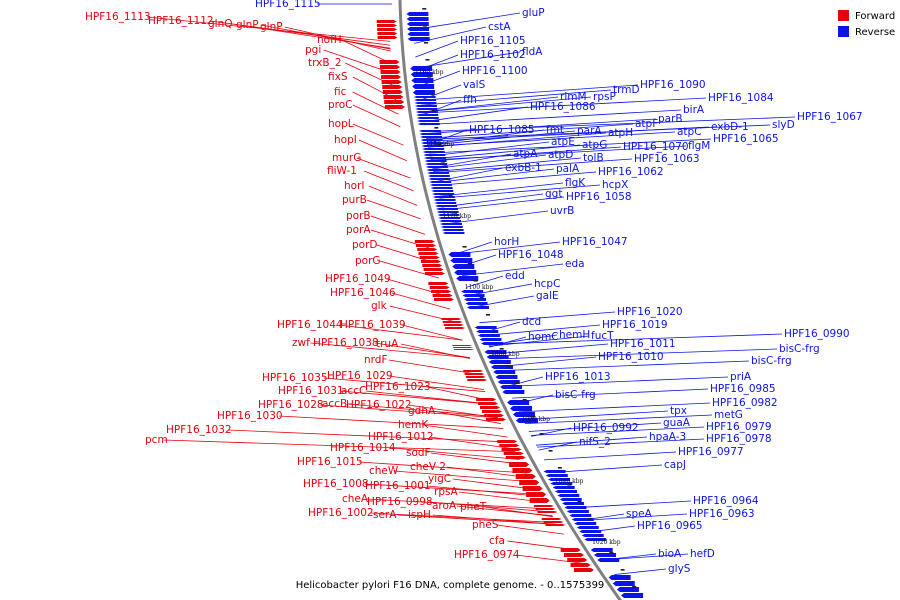 The width and height of the screenshot is (900, 600). Describe the element at coordinates (699, 146) in the screenshot. I see `reverse-gene-label: flgM` at that location.